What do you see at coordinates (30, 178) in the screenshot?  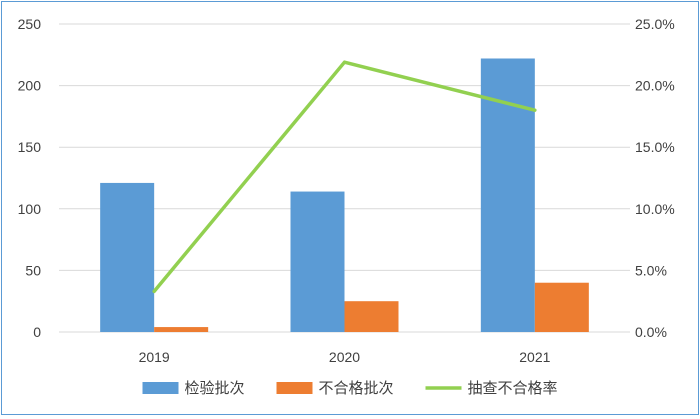 I see `y-axis-left: 0 50 100 150 200 250` at bounding box center [30, 178].